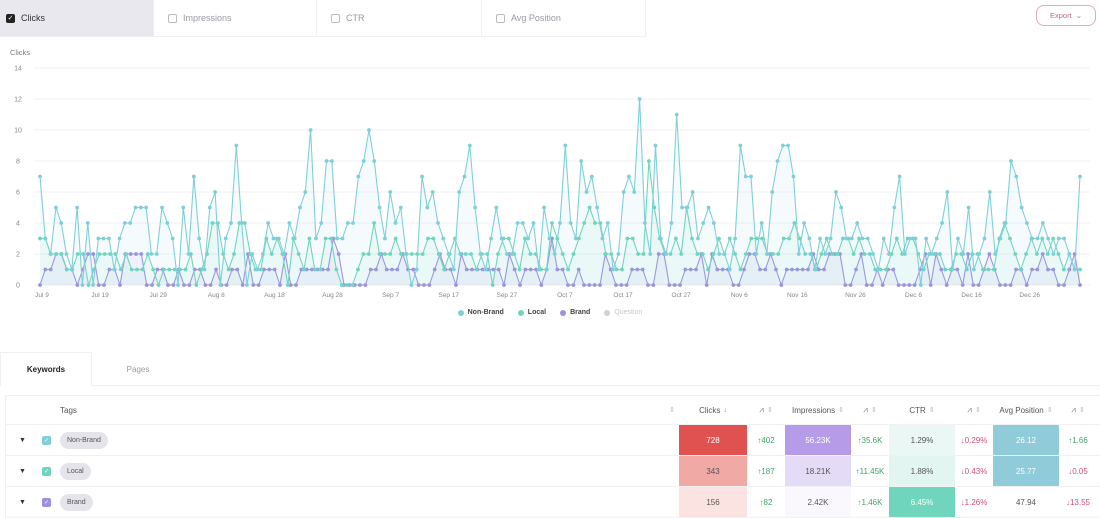  I want to click on header-ctr-trend: ⩘ ⇕, so click(974, 410).